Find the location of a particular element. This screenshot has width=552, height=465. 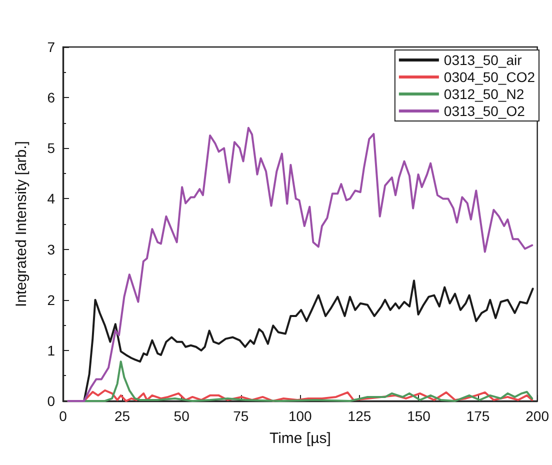

legend-label: 0313_50_O2 is located at coordinates (485, 111).